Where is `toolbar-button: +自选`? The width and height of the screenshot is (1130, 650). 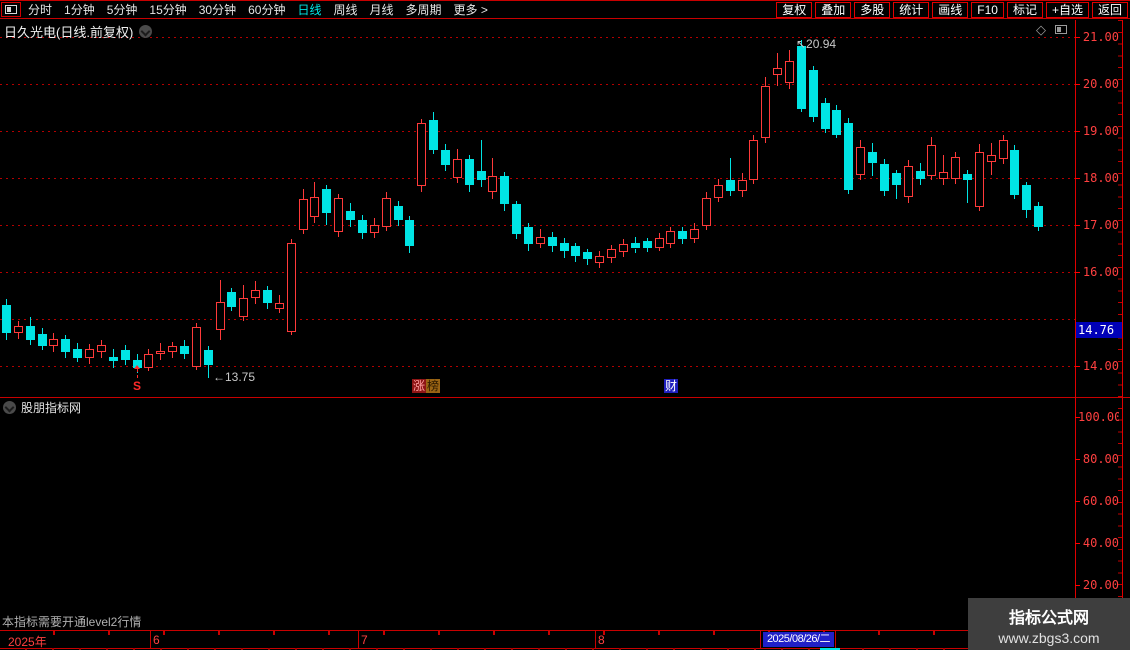 toolbar-button: +自选 is located at coordinates (1067, 10).